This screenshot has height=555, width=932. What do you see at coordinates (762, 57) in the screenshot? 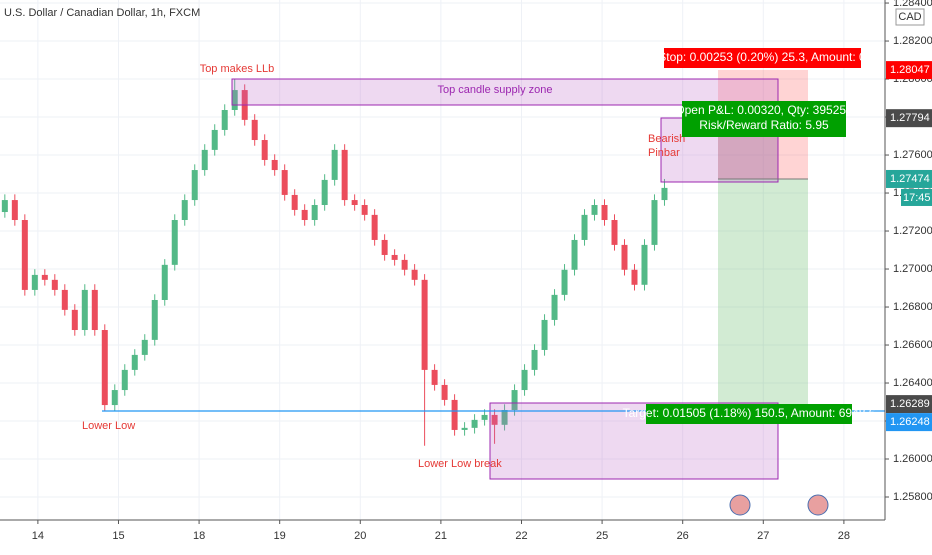
I see `stop-label: Stop: 0.00253 (0.20%) 25.3, Amount: 0` at bounding box center [762, 57].